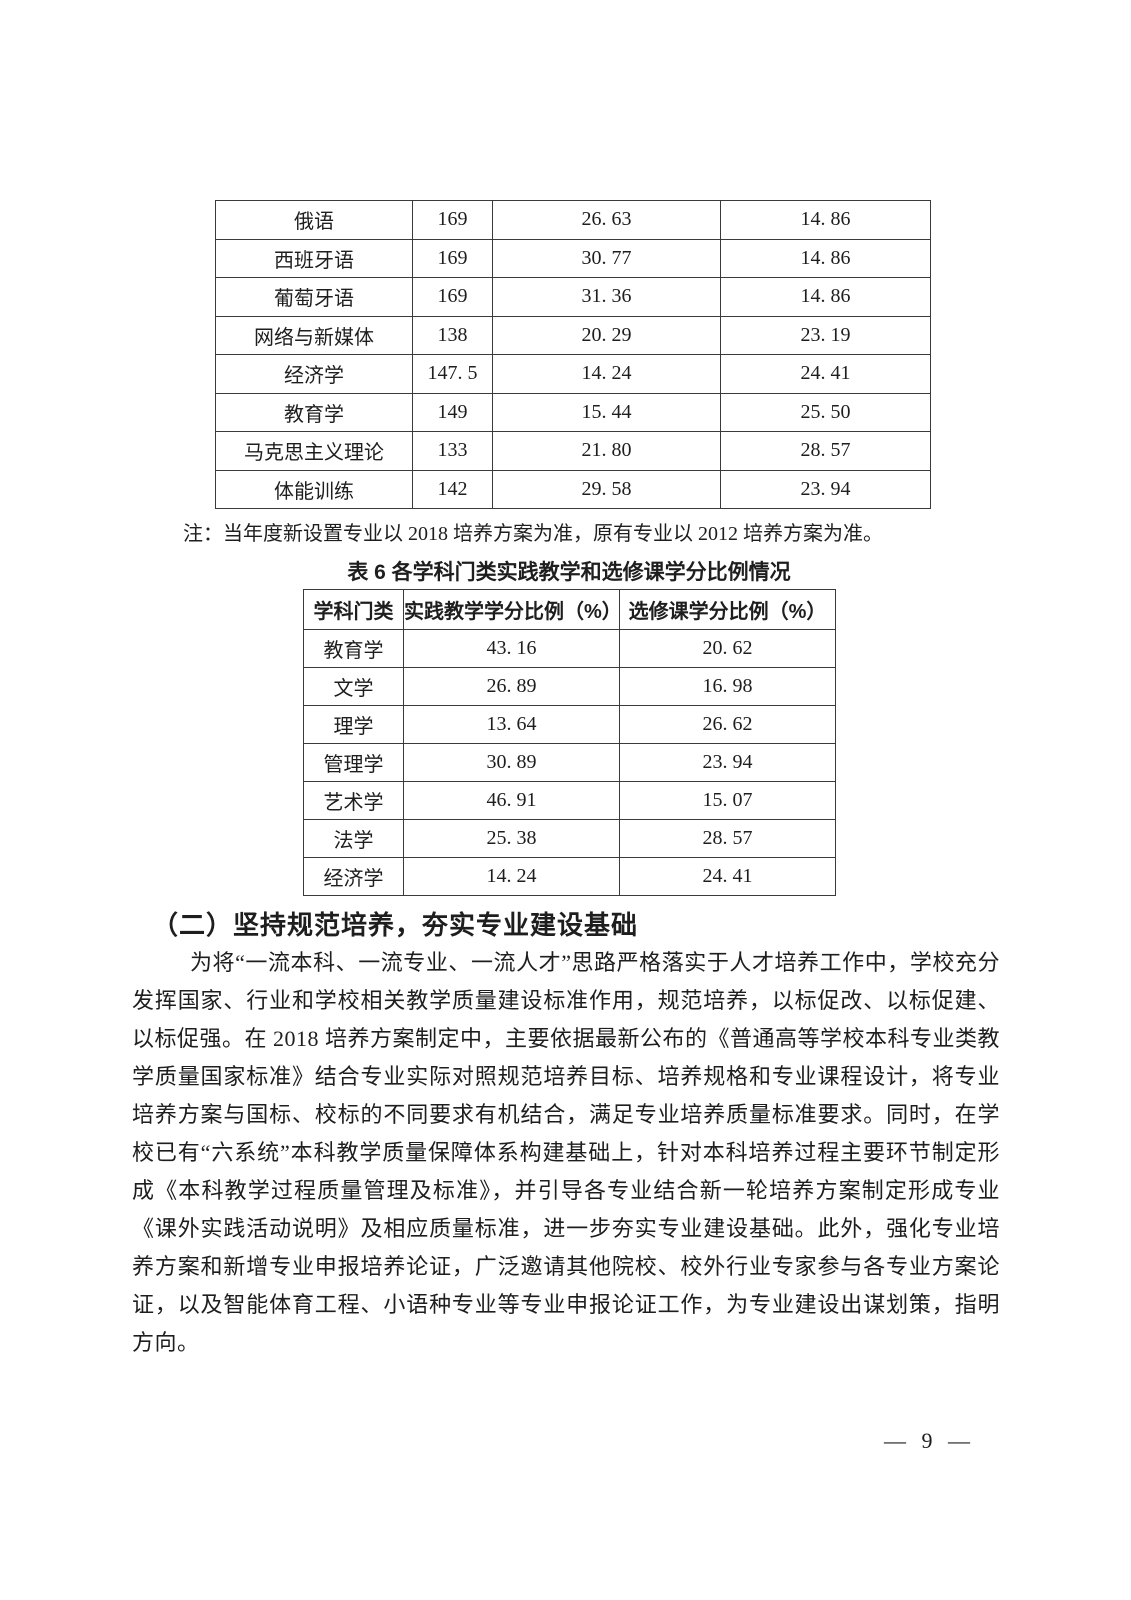 The width and height of the screenshot is (1131, 1600). What do you see at coordinates (825, 412) in the screenshot?
I see `elective-pct-cell: 25. 50` at bounding box center [825, 412].